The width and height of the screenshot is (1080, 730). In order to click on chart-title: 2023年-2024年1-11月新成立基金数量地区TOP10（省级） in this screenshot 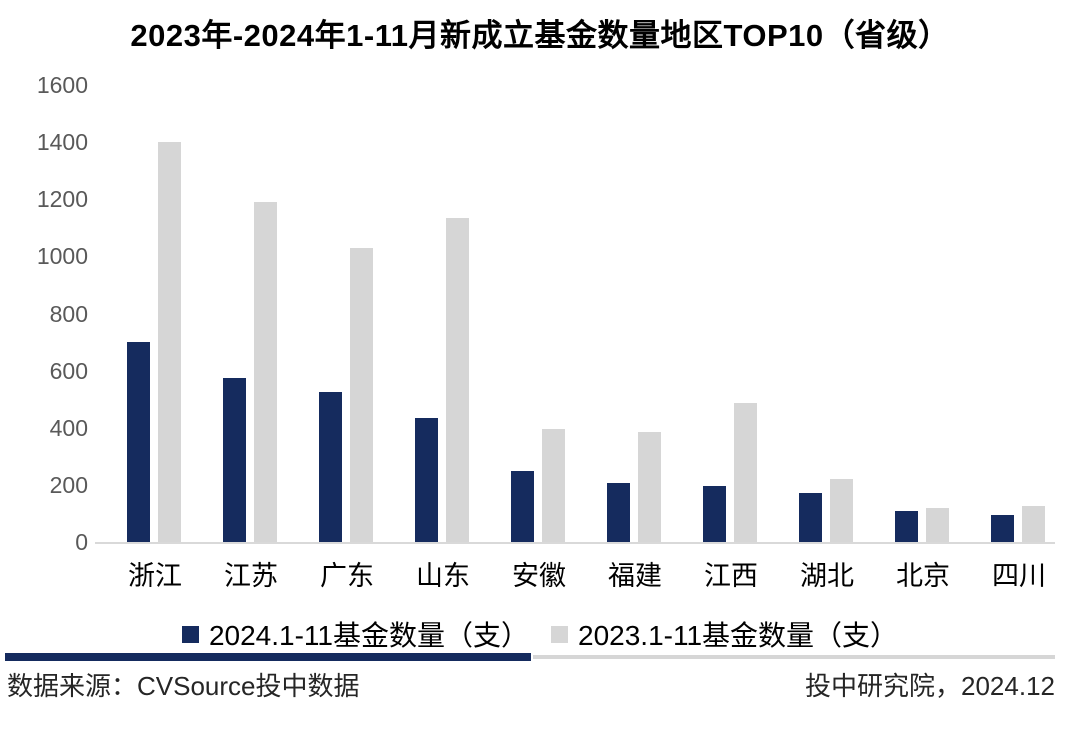, I will do `click(540, 35)`.